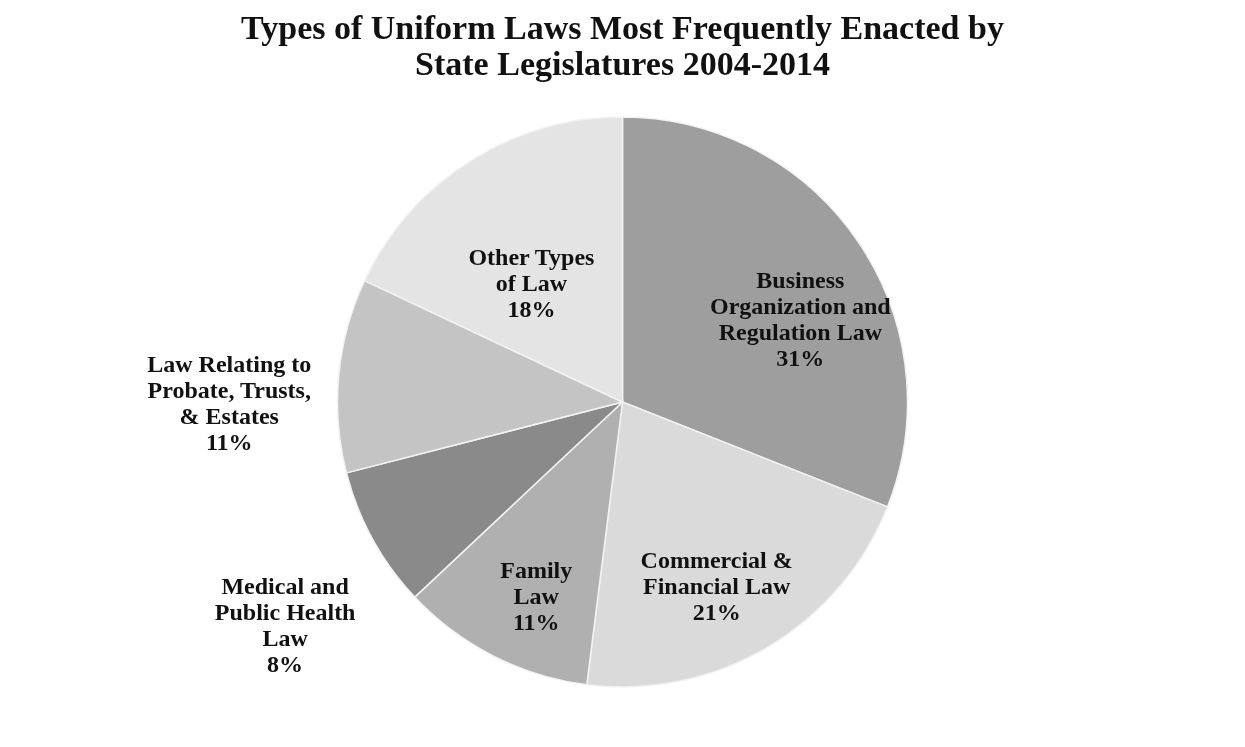  What do you see at coordinates (716, 573) in the screenshot?
I see `slice-label: Commercial & Financial Law` at bounding box center [716, 573].